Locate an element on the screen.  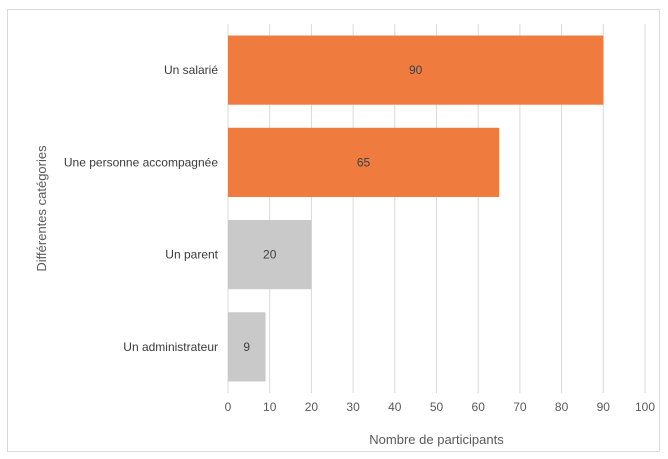
x-axis-title: Nombre de participants is located at coordinates (436, 439).